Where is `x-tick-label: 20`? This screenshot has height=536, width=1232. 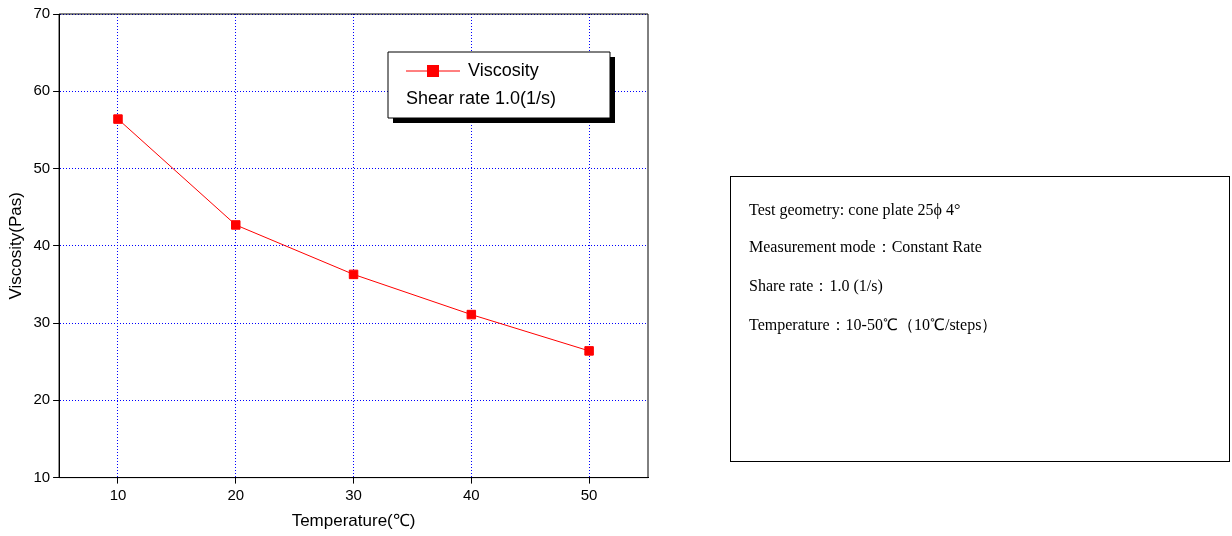
x-tick-label: 20 is located at coordinates (236, 494).